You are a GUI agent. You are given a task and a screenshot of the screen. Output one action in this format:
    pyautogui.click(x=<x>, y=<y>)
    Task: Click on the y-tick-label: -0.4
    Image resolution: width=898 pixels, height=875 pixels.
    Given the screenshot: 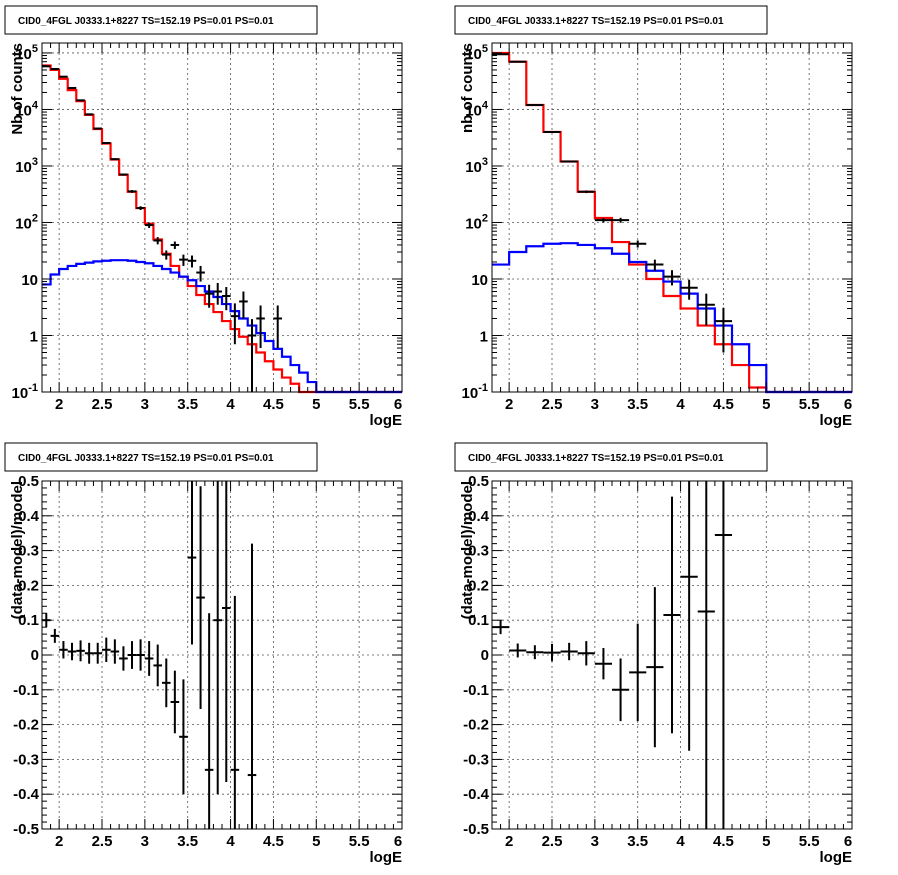 What is the action you would take?
    pyautogui.click(x=26, y=794)
    